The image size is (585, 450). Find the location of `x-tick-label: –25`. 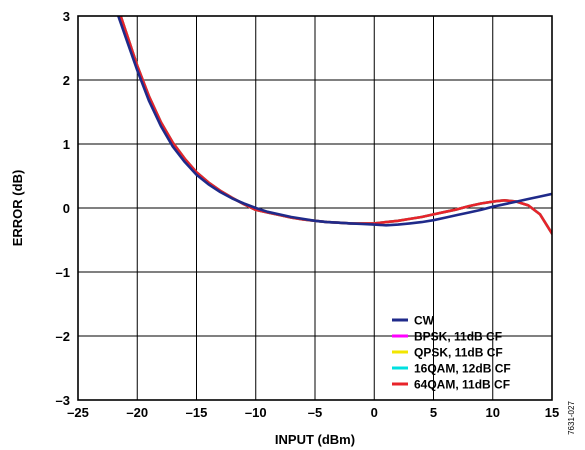

x-tick-label: –25 is located at coordinates (78, 412).